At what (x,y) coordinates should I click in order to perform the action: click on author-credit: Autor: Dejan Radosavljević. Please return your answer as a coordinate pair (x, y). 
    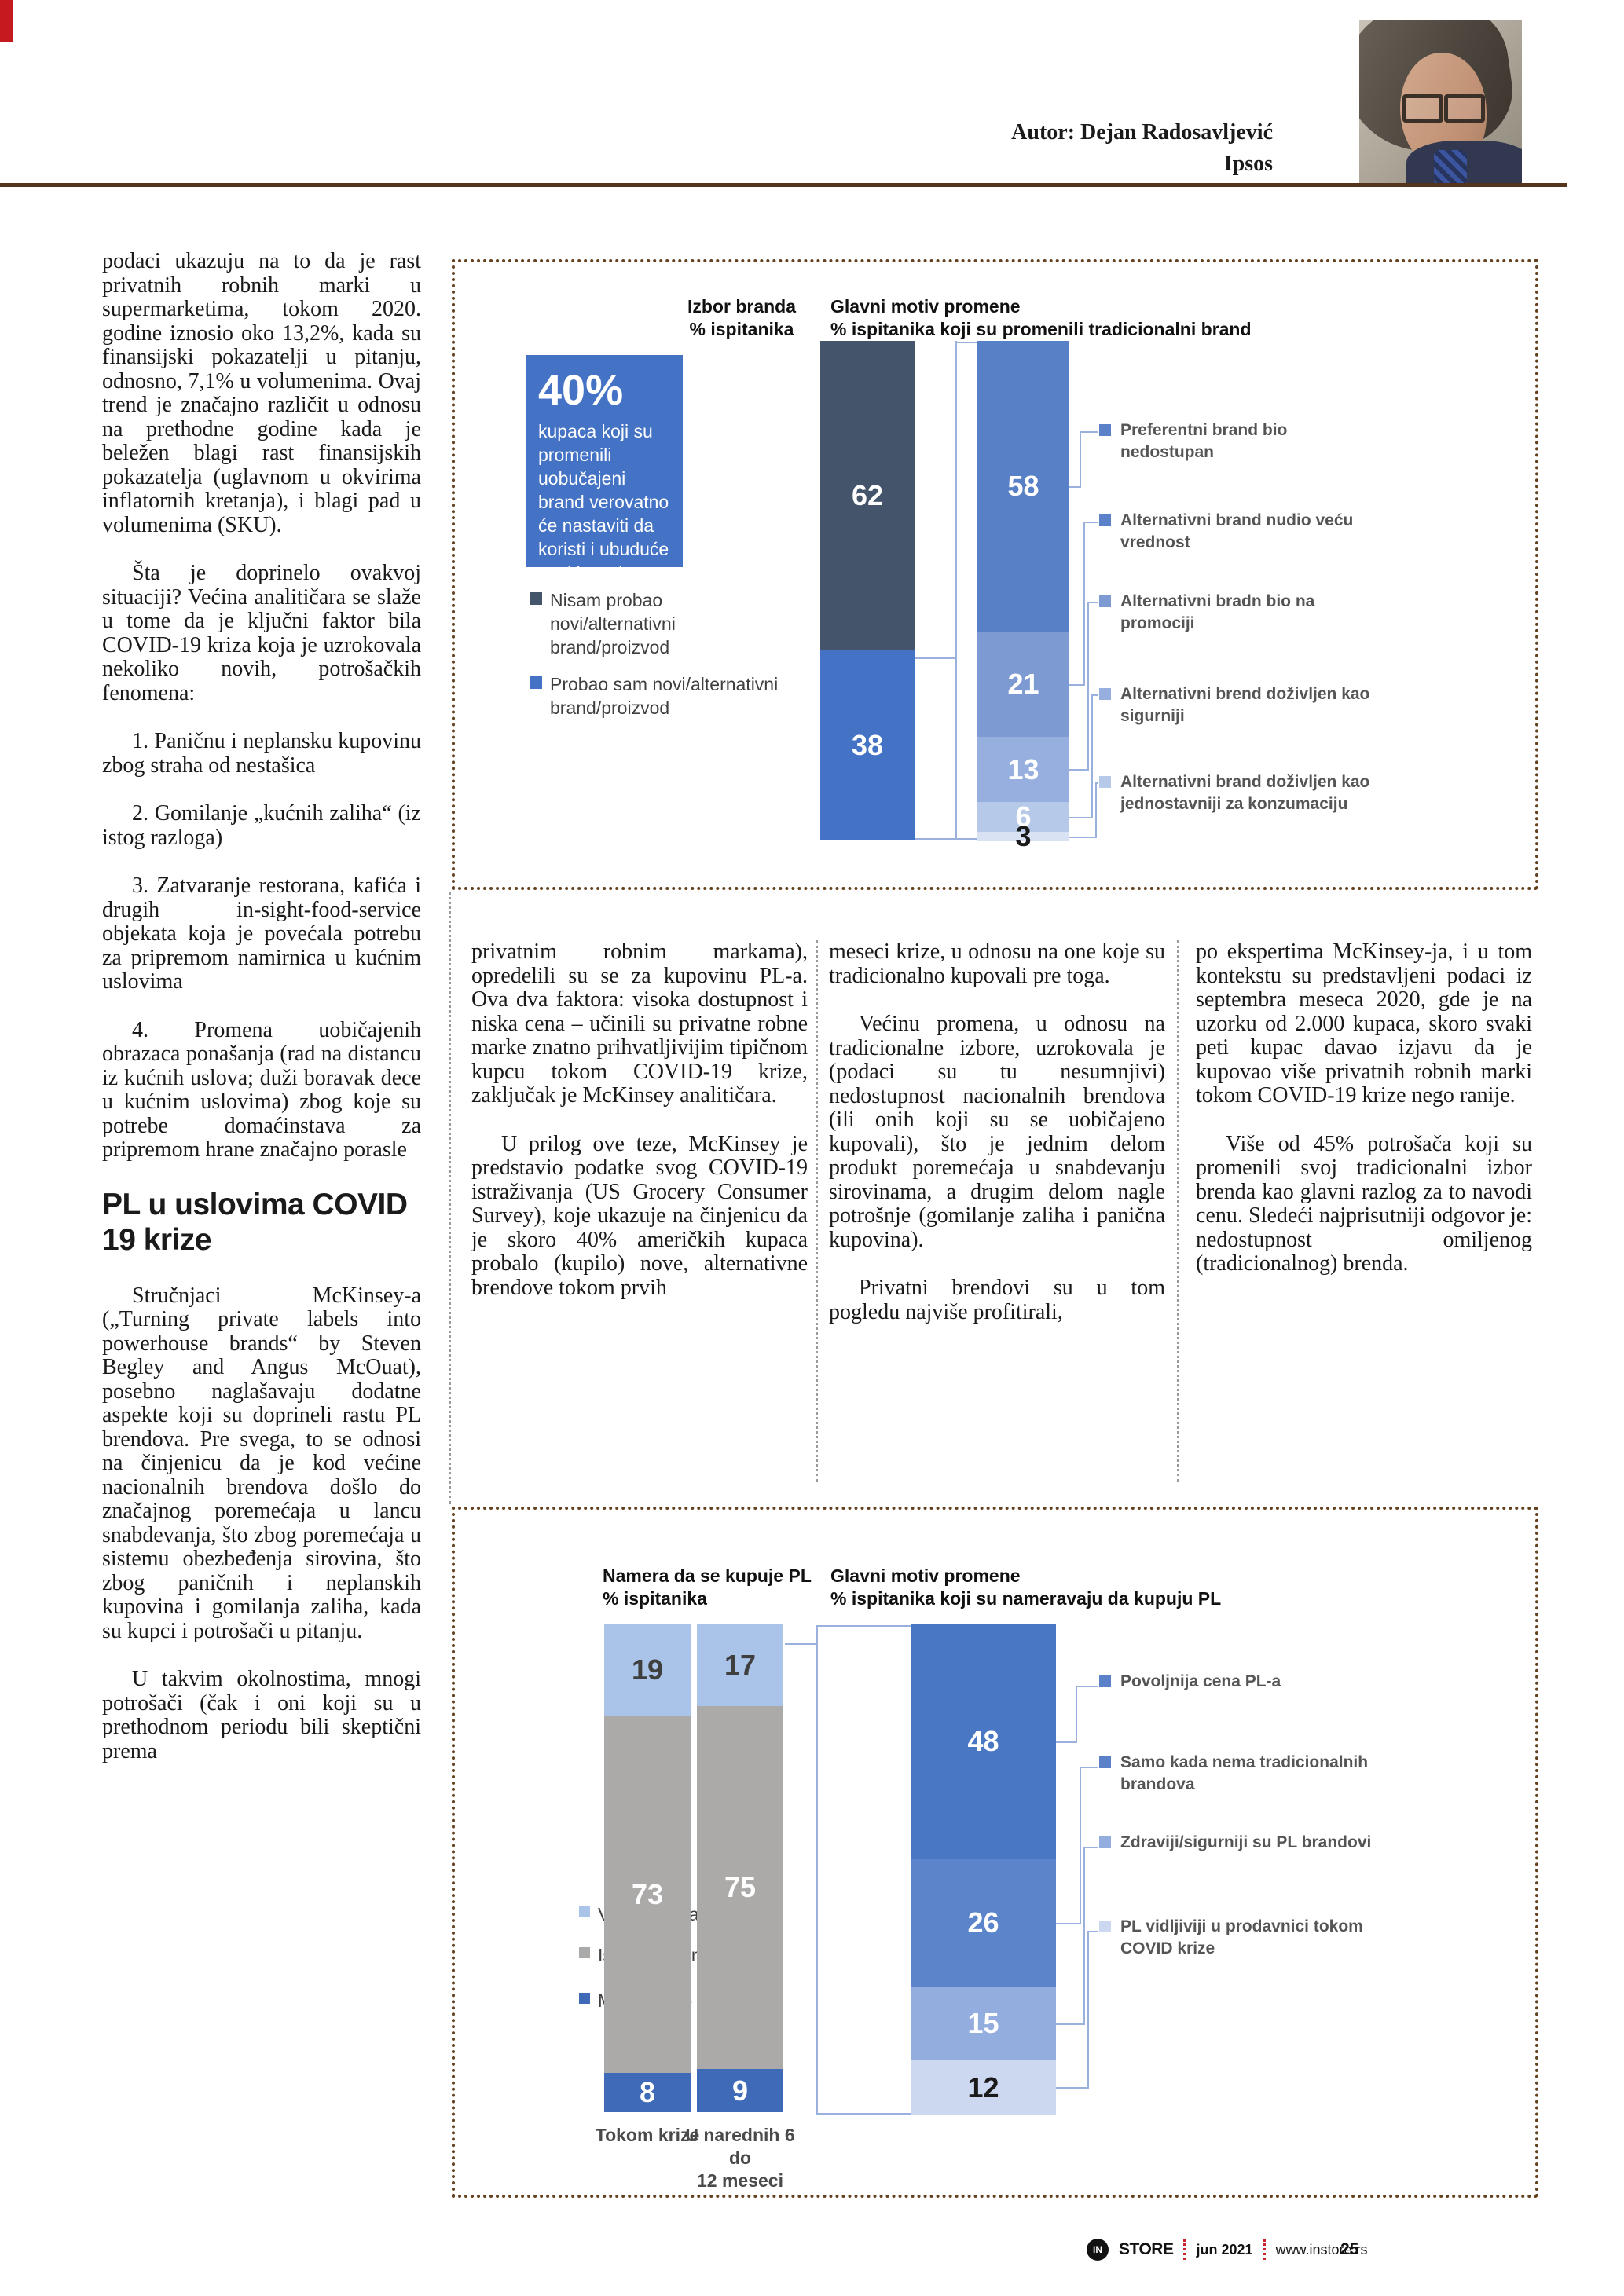
    Looking at the image, I should click on (1142, 132).